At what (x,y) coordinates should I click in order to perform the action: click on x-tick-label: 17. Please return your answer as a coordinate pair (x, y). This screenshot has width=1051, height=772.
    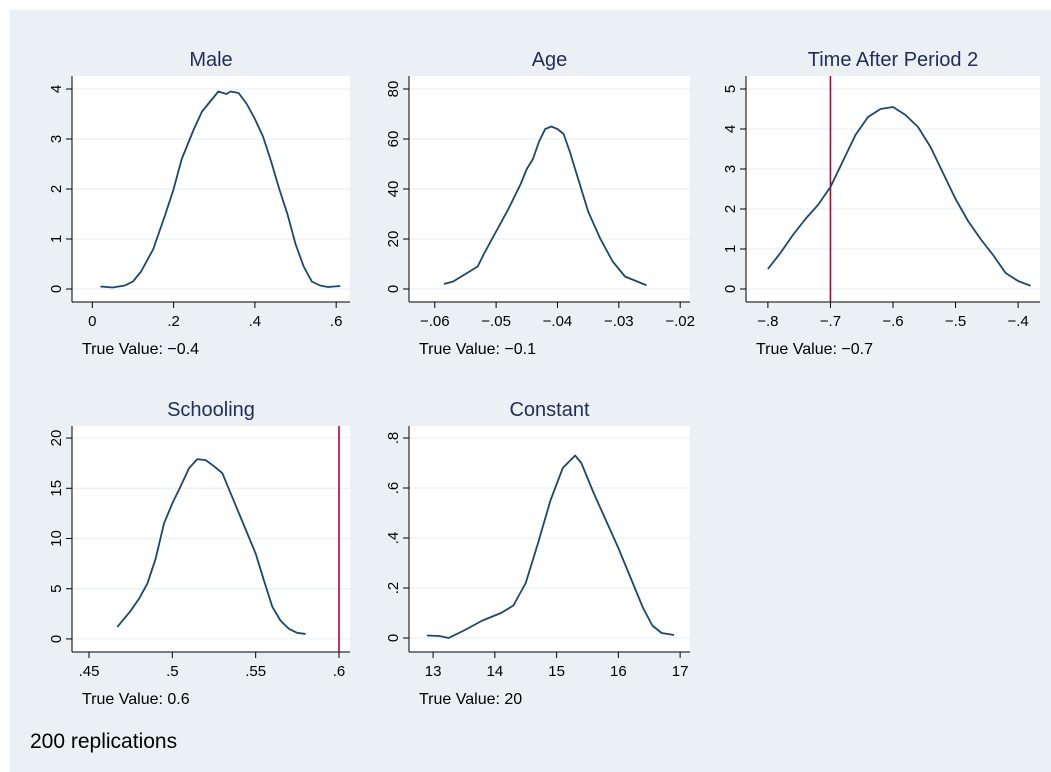
    Looking at the image, I should click on (680, 671).